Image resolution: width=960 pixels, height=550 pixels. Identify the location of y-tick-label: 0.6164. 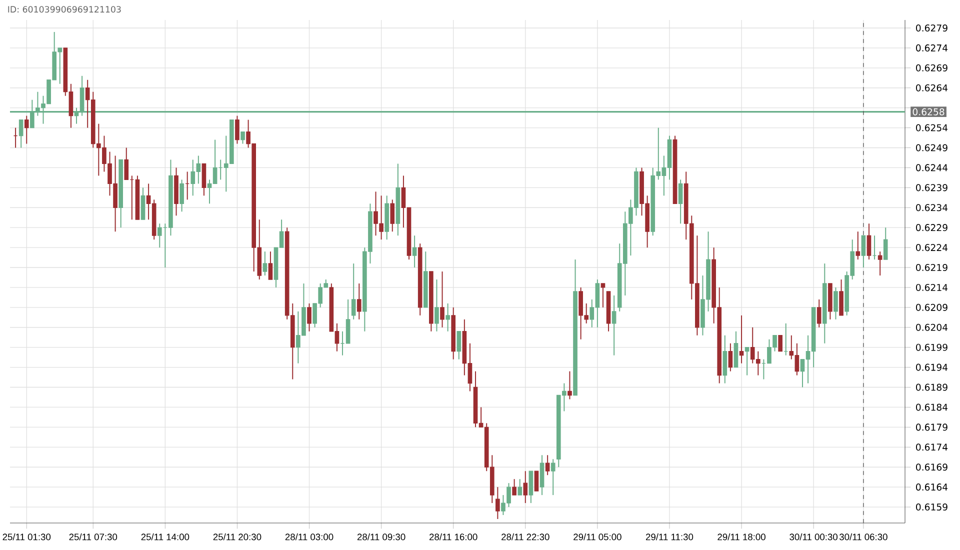
(932, 487).